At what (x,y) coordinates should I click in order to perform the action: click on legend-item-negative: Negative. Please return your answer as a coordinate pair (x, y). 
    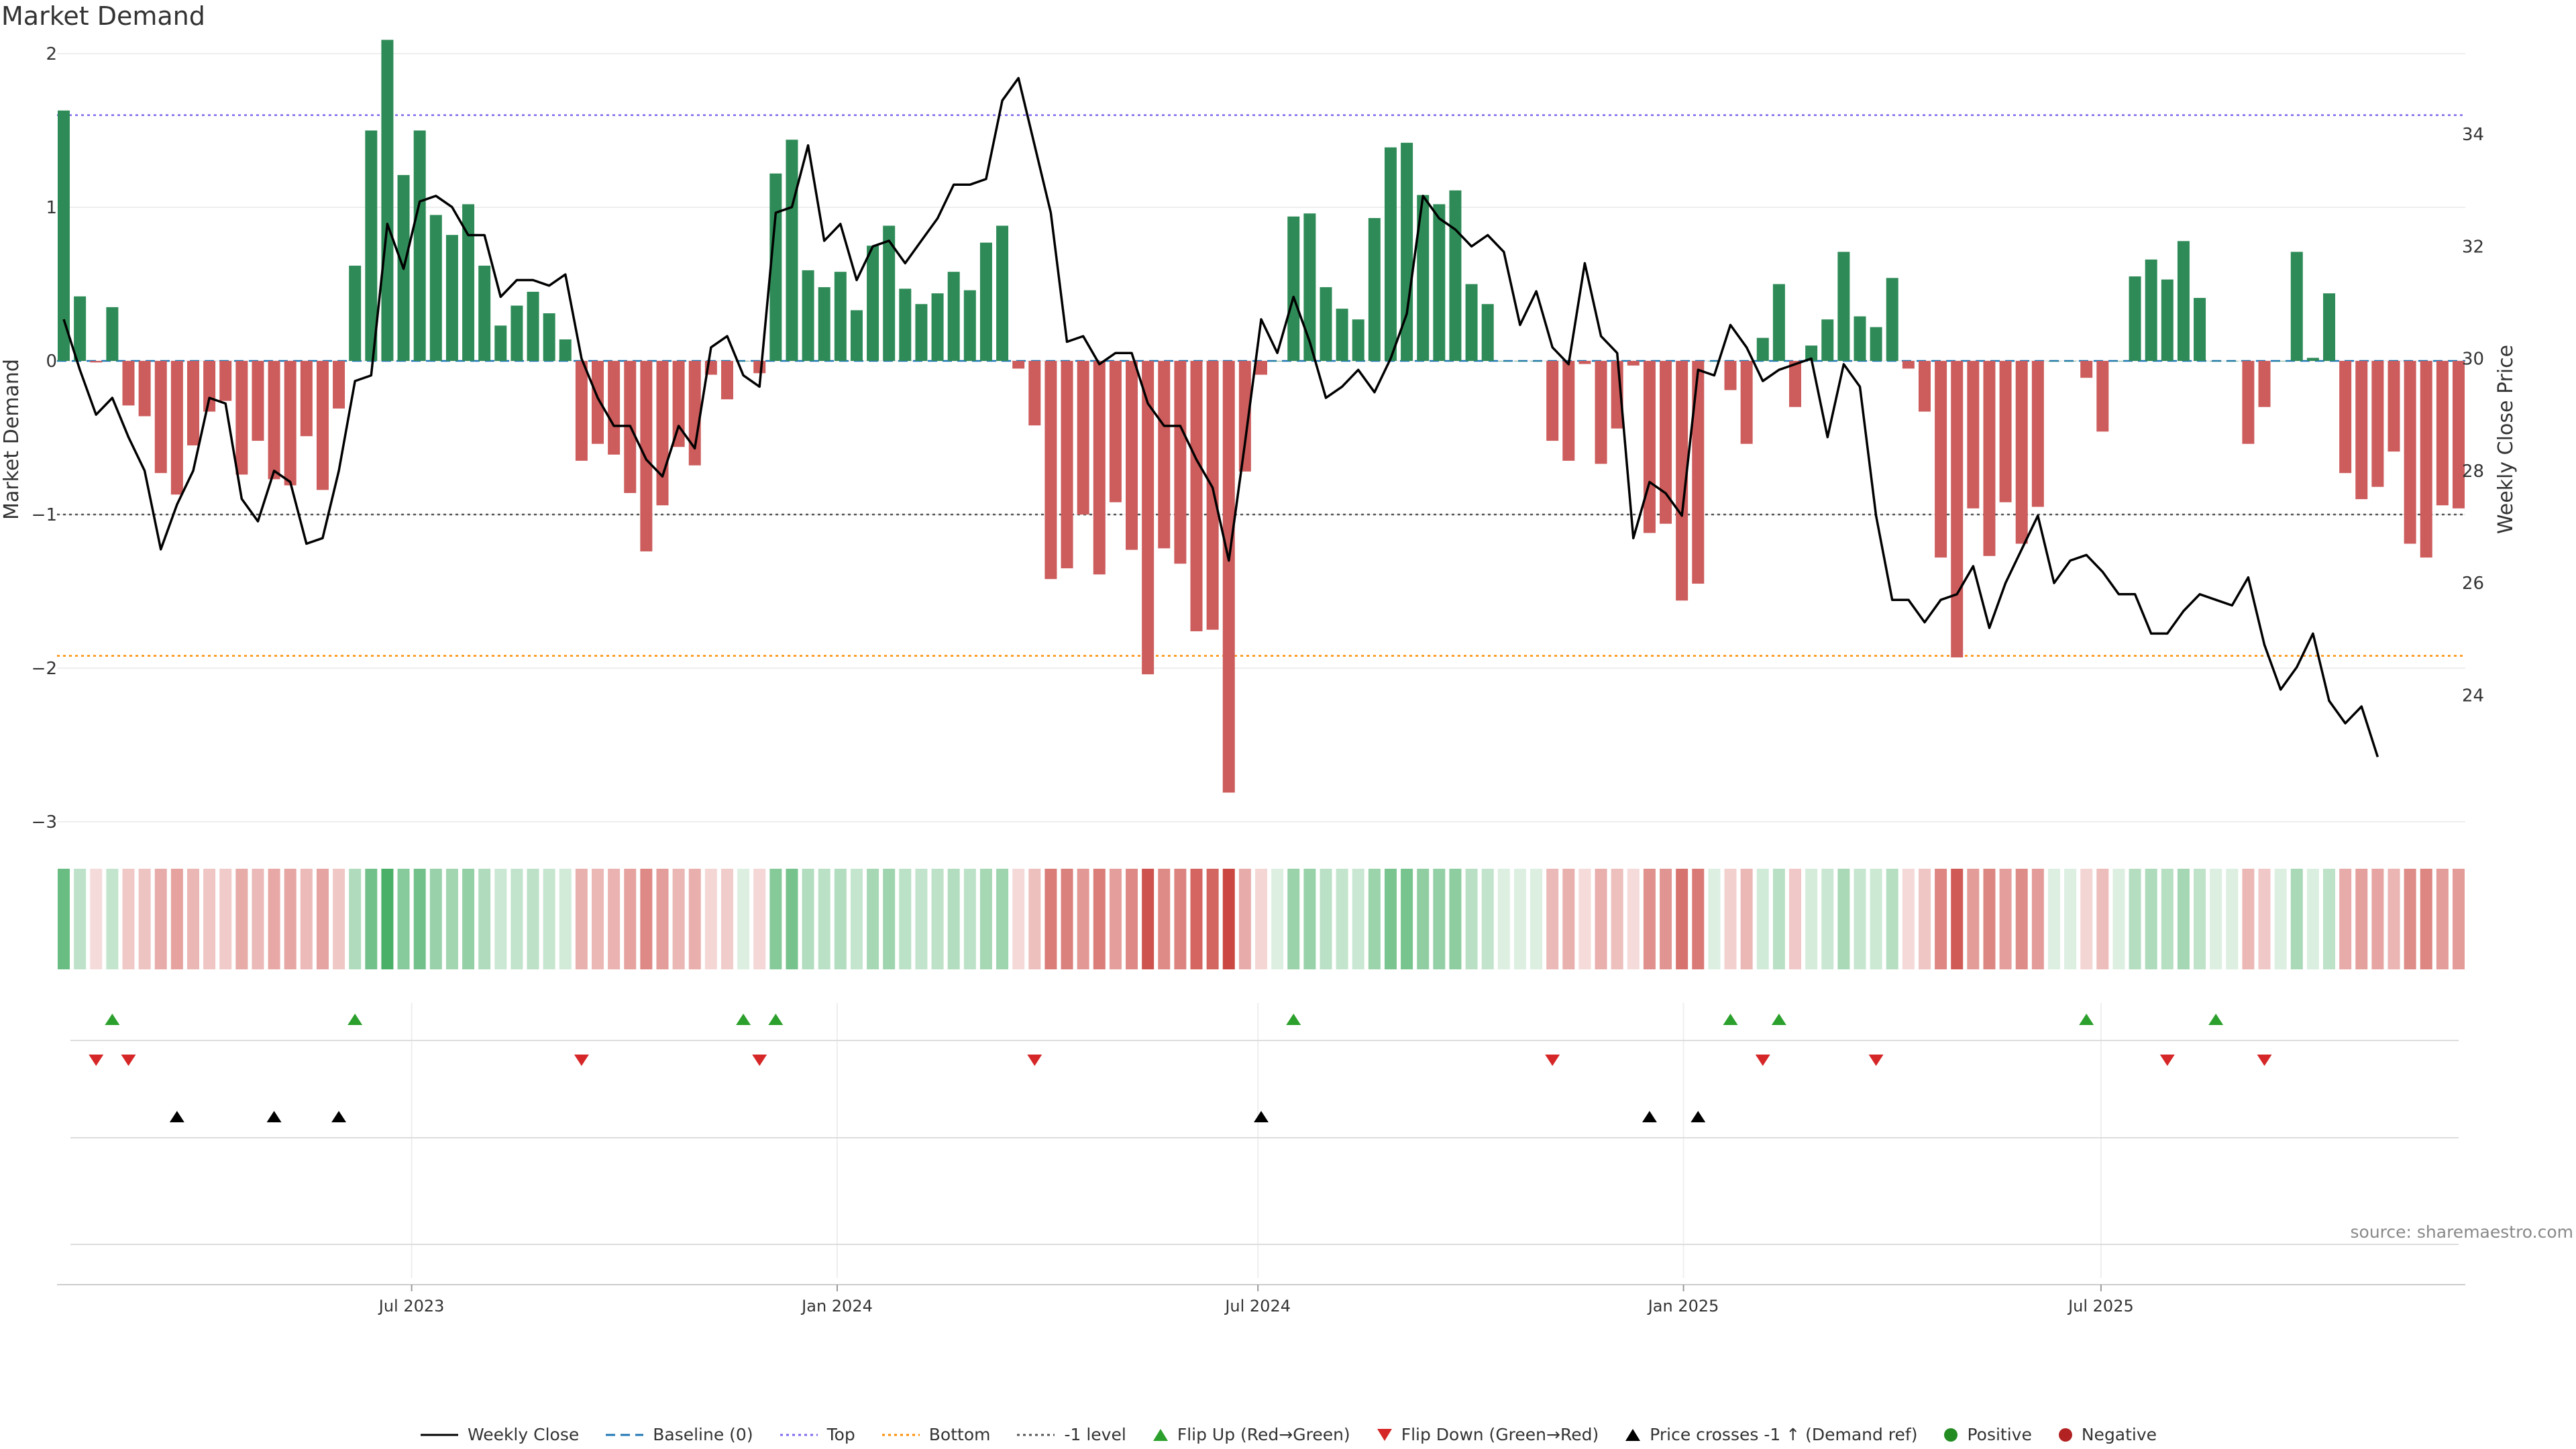
    Looking at the image, I should click on (2107, 1434).